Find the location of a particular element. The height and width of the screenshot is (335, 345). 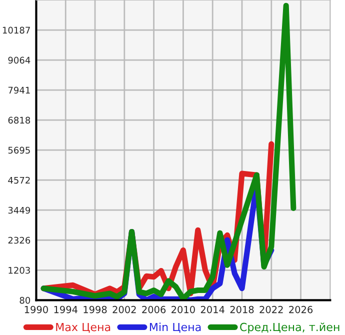

x-tick-label: 2018 is located at coordinates (242, 310).